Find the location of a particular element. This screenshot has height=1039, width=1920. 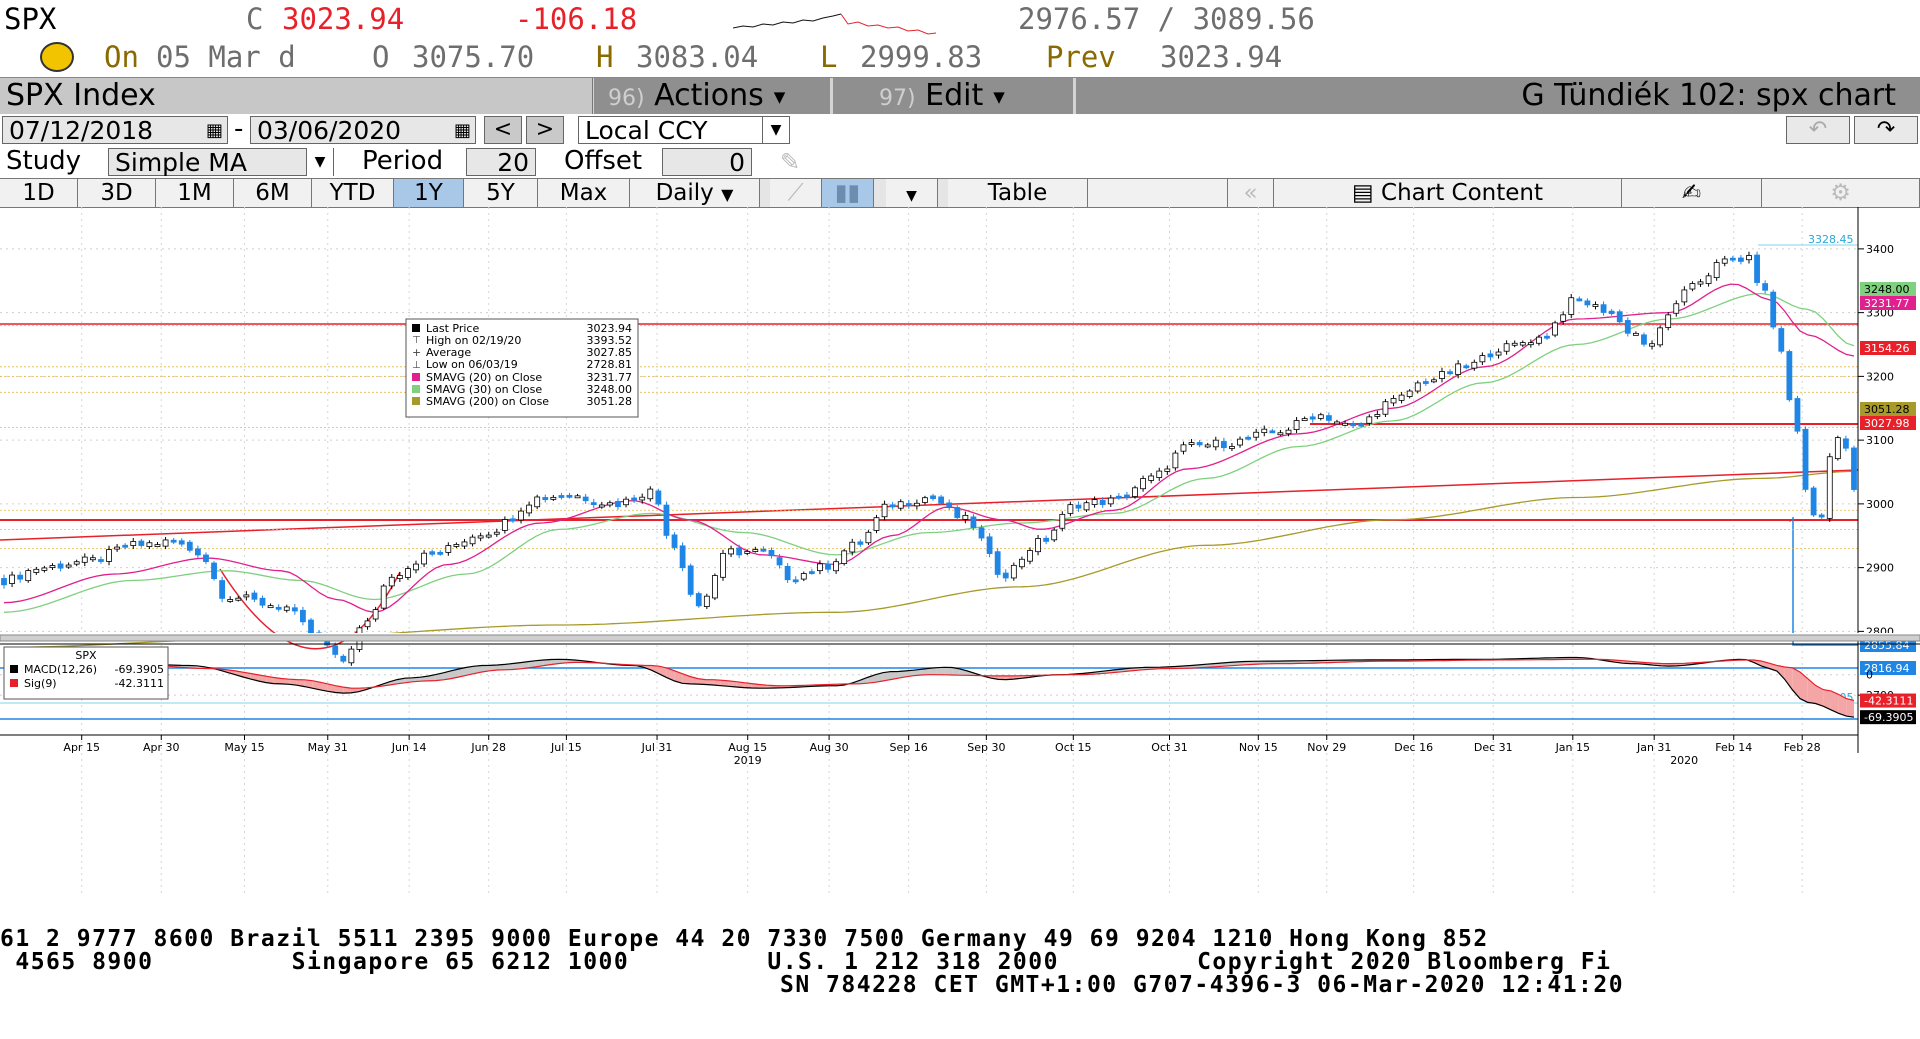

annotate-button: ✍ is located at coordinates (1692, 193).